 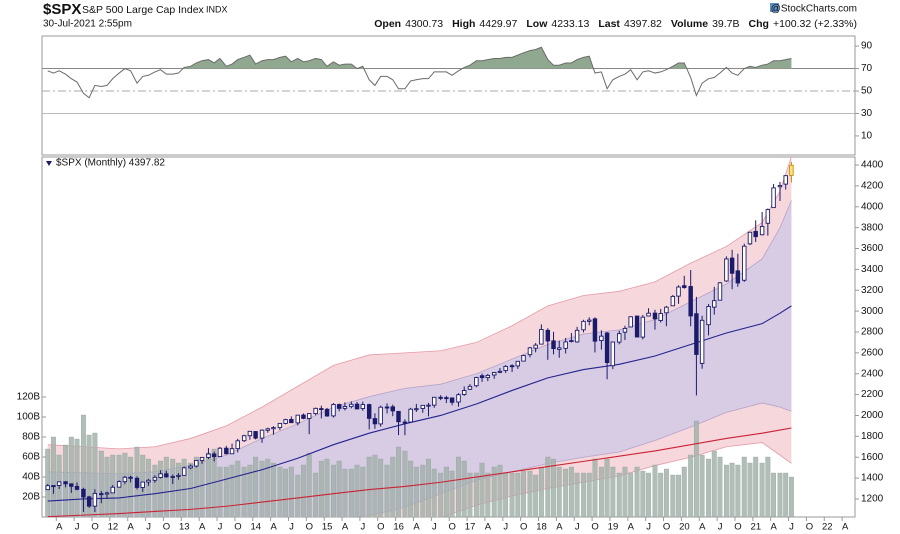 What do you see at coordinates (448, 80) in the screenshot?
I see `rsi-layer` at bounding box center [448, 80].